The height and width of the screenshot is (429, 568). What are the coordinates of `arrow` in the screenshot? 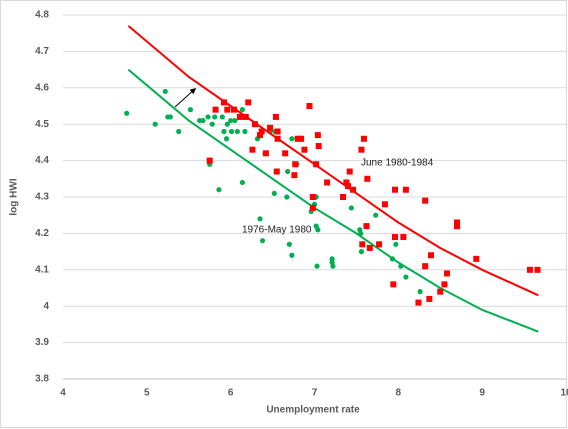 It's located at (185, 97).